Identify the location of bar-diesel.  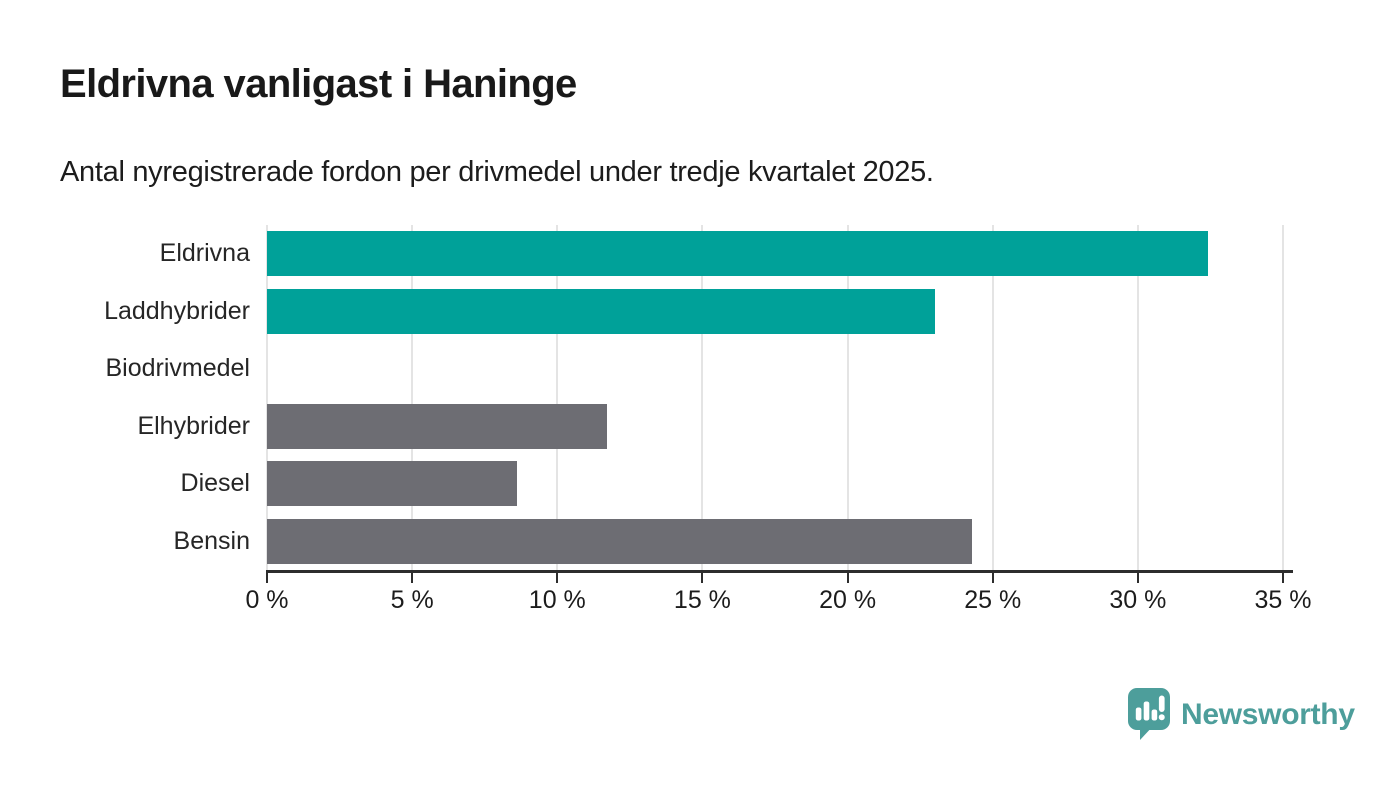
(392, 483).